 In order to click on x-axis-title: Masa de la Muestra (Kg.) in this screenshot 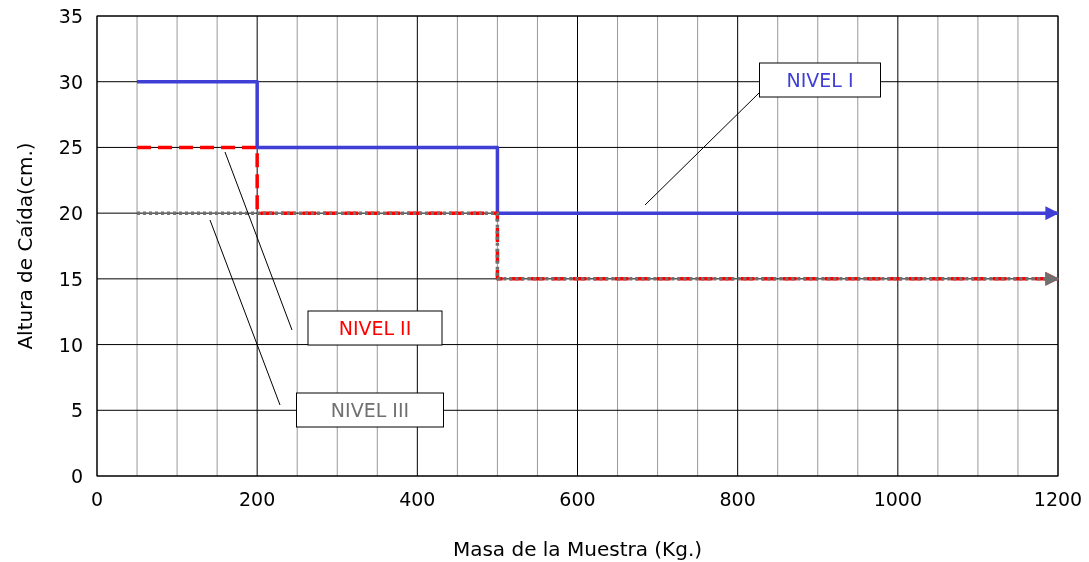, I will do `click(577, 549)`.